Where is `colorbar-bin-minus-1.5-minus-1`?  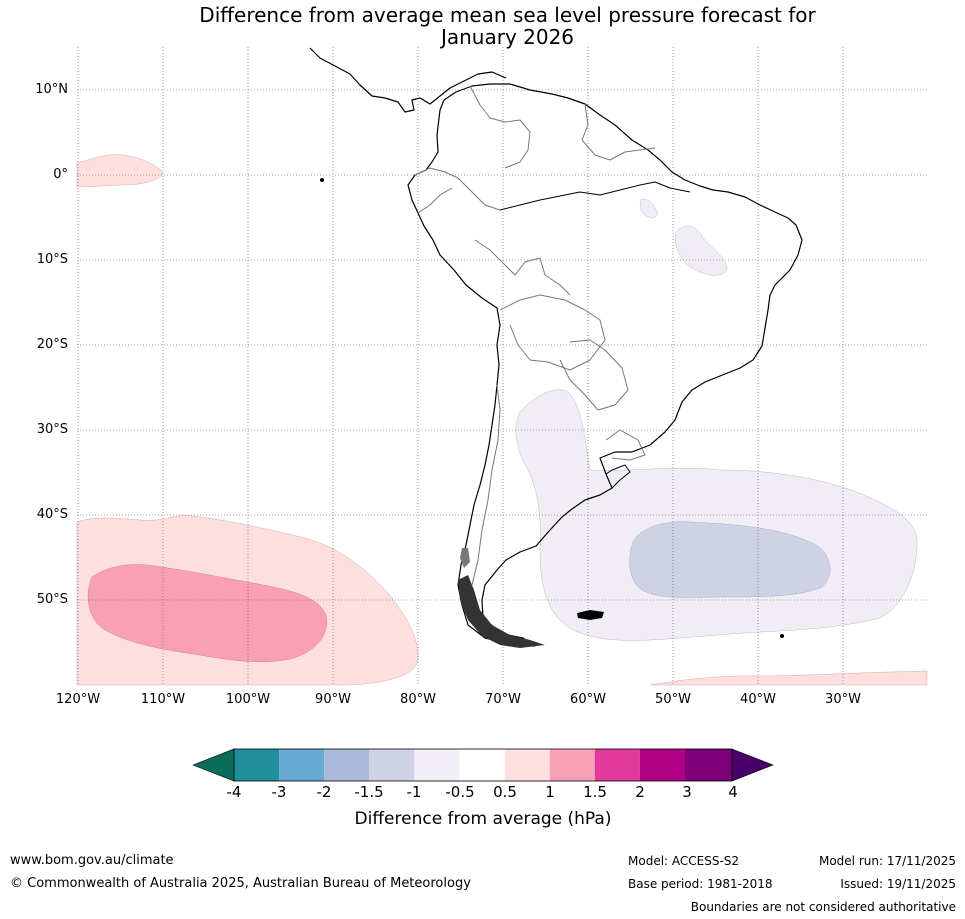
colorbar-bin-minus-1.5-minus-1 is located at coordinates (392, 765).